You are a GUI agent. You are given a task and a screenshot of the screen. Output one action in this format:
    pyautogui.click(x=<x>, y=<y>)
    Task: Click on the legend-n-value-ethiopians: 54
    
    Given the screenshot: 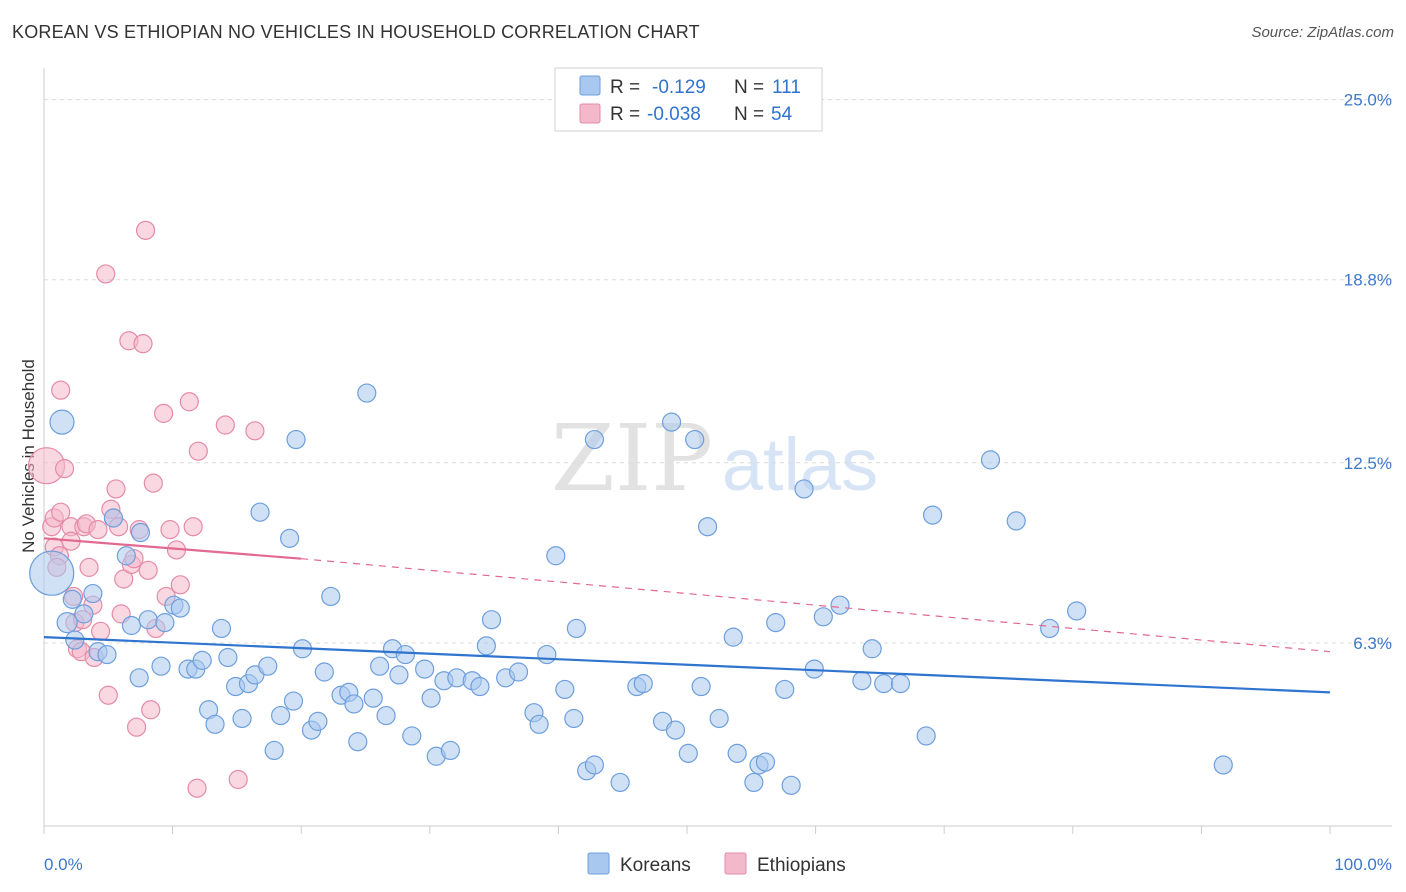 What is the action you would take?
    pyautogui.click(x=782, y=114)
    